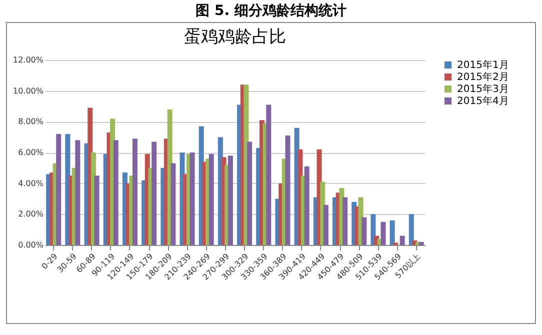 The width and height of the screenshot is (542, 335). Describe the element at coordinates (483, 89) in the screenshot. I see `legend-label: 2015年3月` at that location.